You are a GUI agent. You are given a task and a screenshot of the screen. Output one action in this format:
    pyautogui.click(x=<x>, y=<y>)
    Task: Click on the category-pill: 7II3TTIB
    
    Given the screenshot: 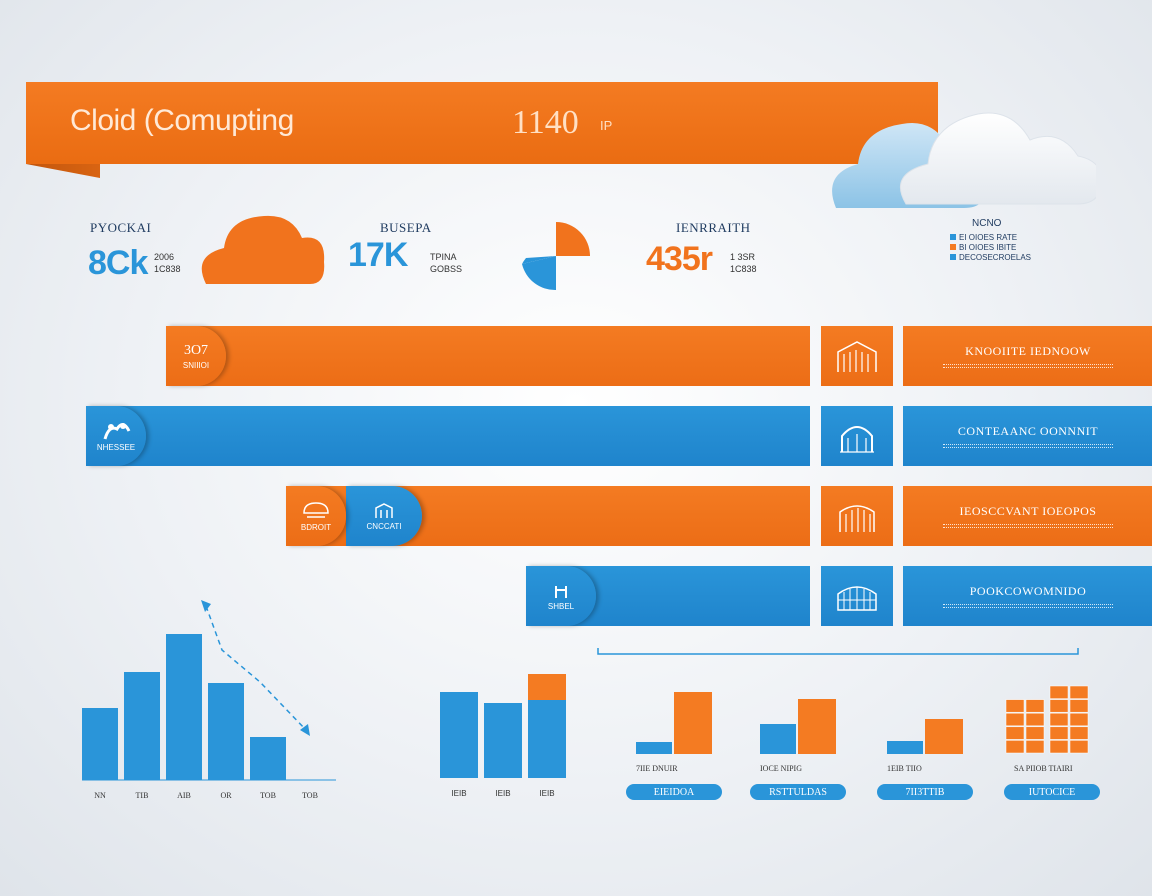 What is the action you would take?
    pyautogui.click(x=925, y=792)
    